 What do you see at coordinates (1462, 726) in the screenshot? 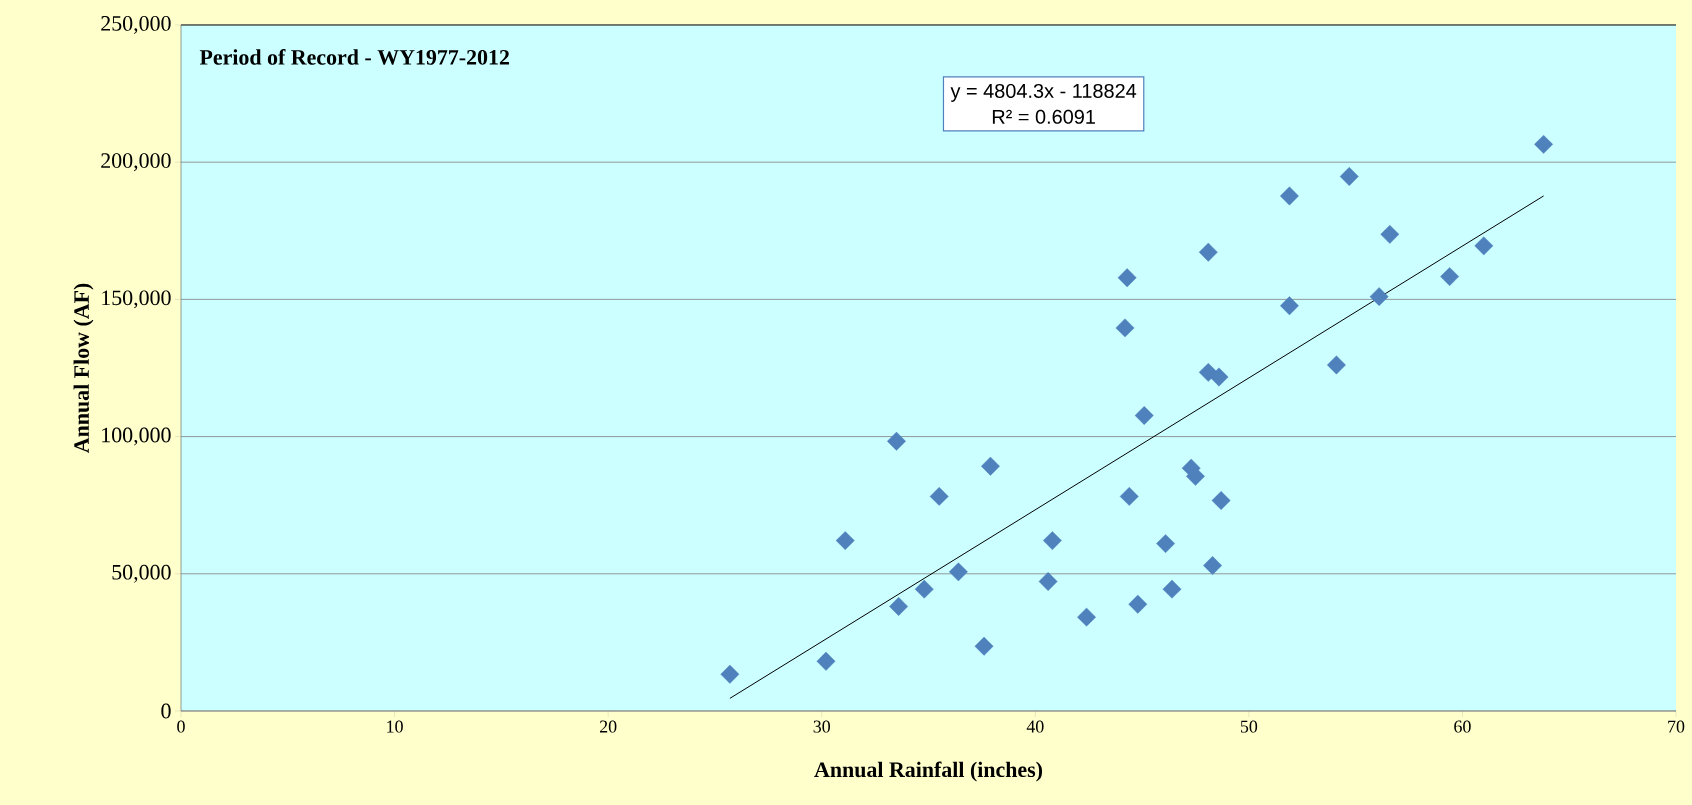
I see `x-tick-label: 60` at bounding box center [1462, 726].